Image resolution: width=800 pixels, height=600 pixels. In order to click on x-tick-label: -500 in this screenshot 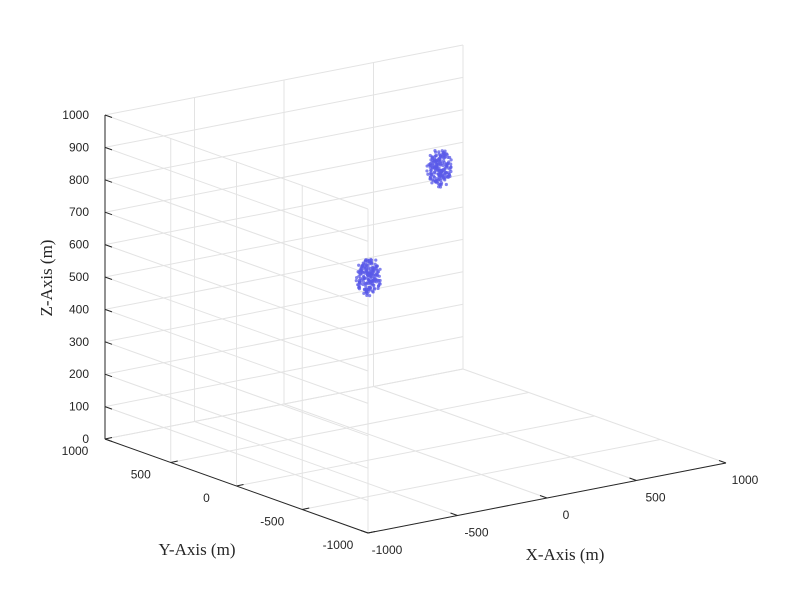, I will do `click(476, 533)`.